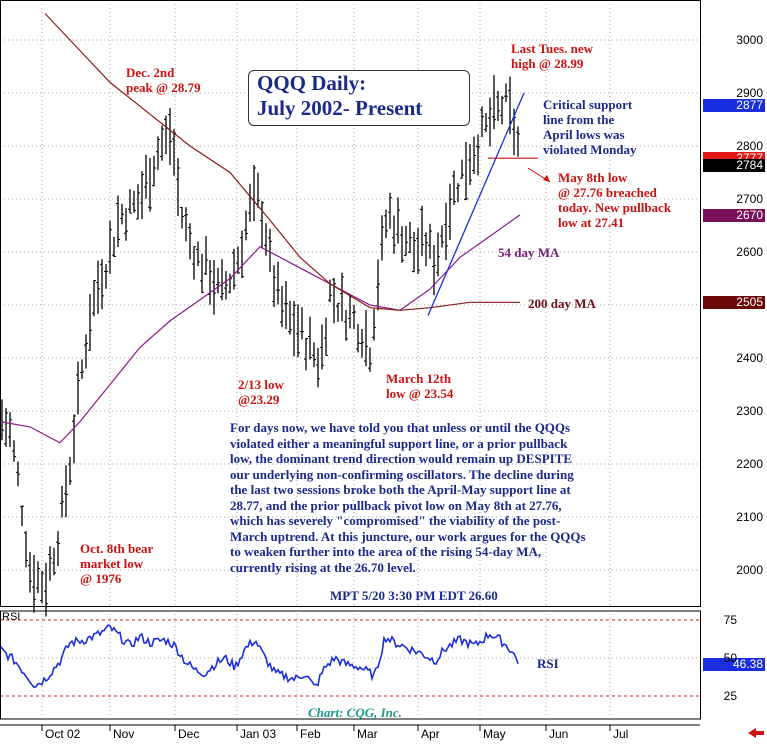  I want to click on rsi-panel-border, so click(350, 665).